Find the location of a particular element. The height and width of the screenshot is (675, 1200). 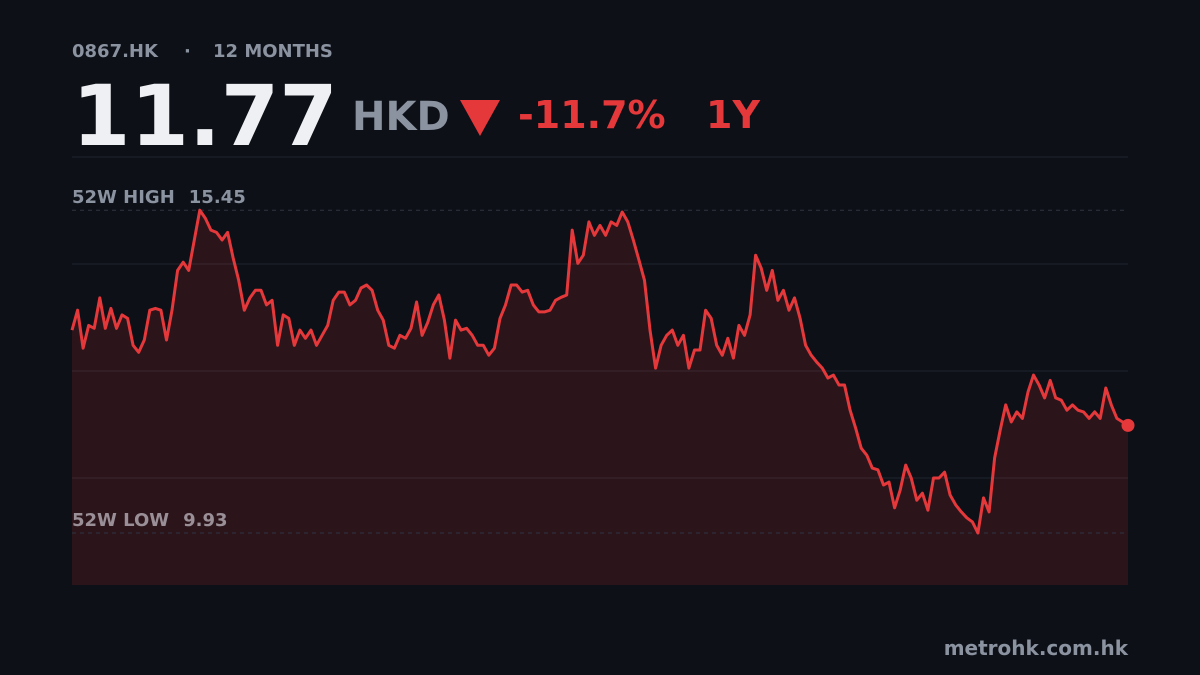

range: 1Y is located at coordinates (733, 115).